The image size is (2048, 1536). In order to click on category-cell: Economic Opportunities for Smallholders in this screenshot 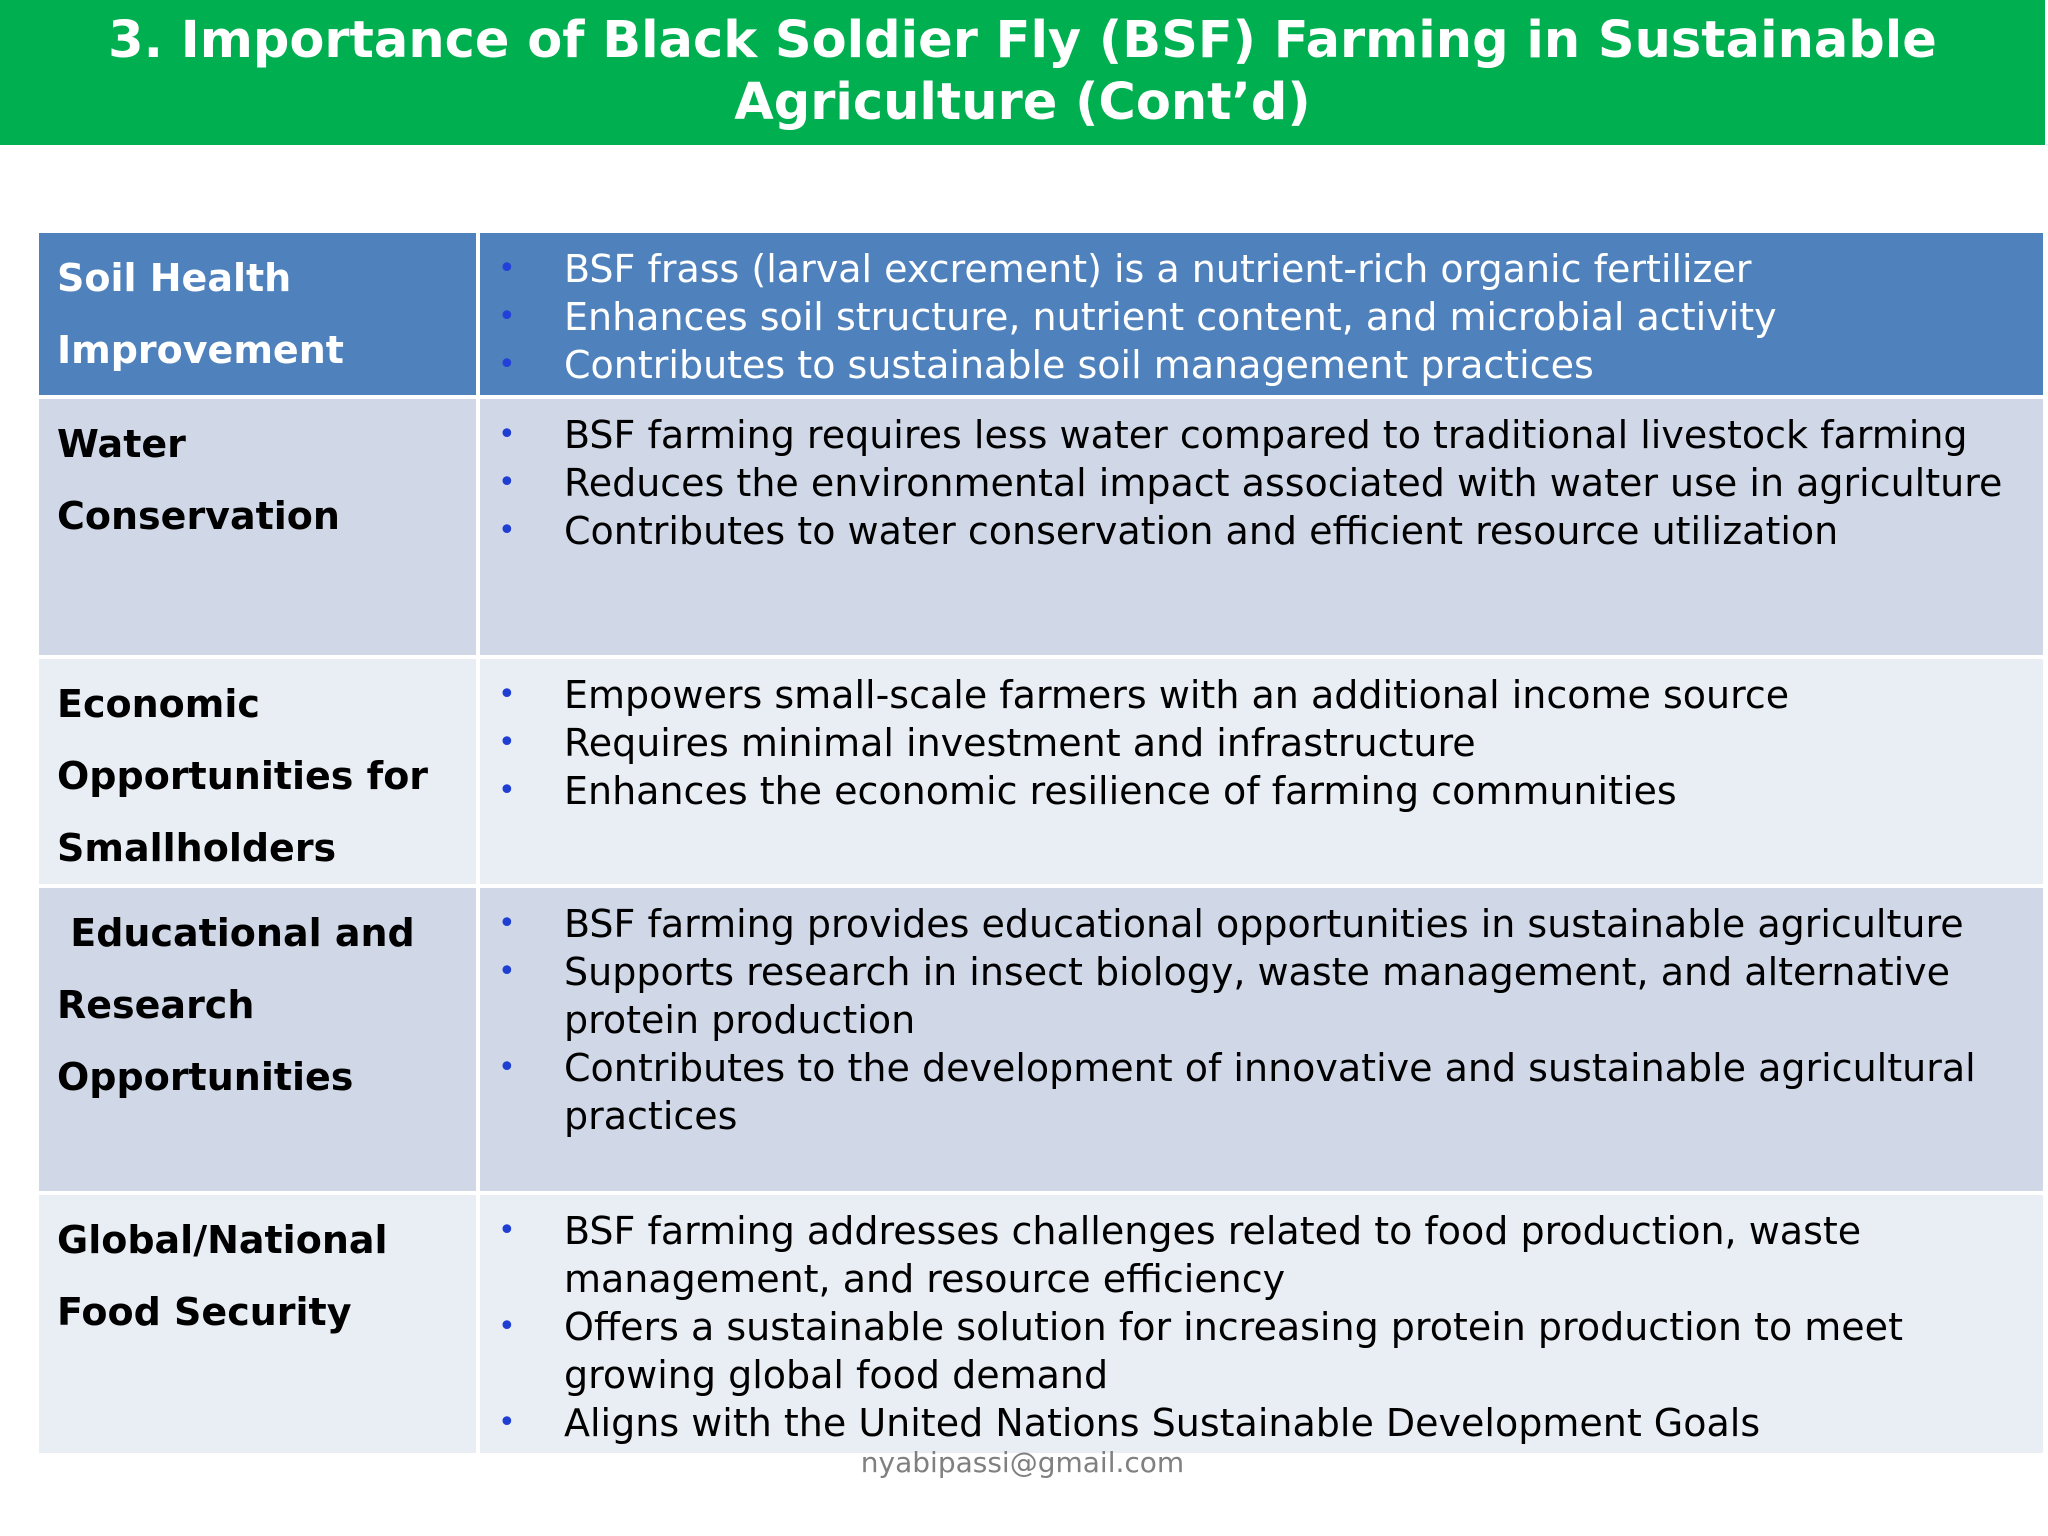, I will do `click(257, 771)`.